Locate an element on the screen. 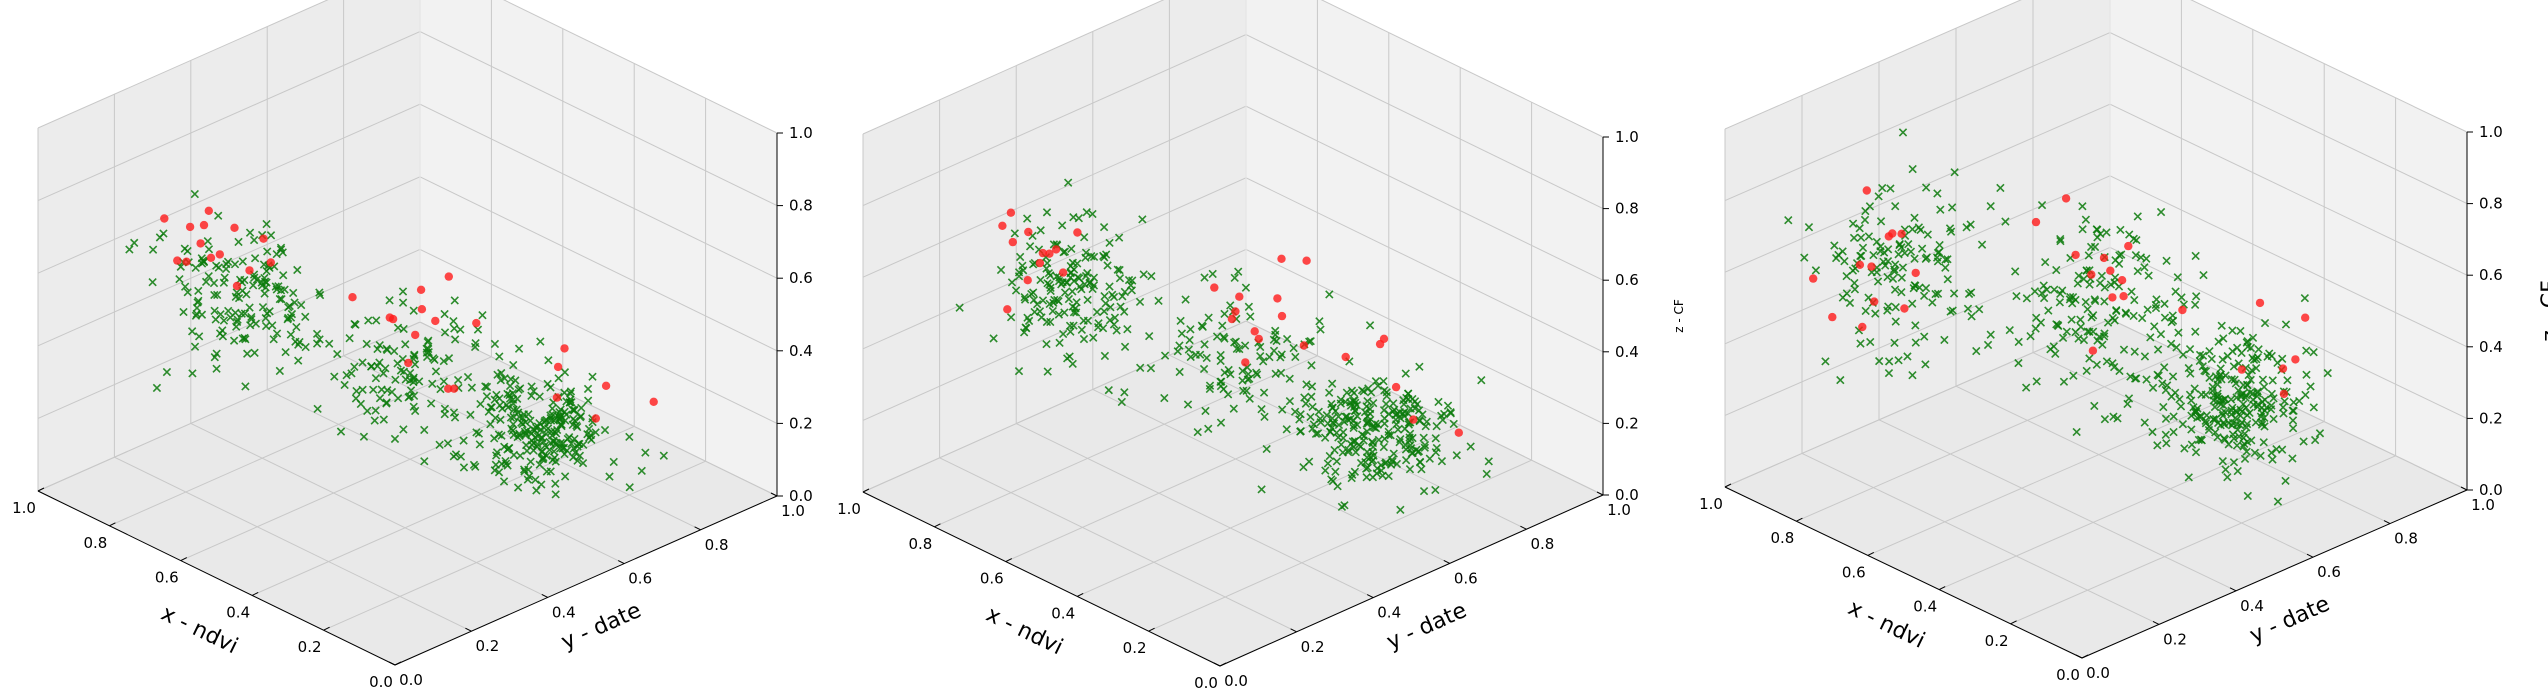 This screenshot has width=2548, height=699. pane-left is located at coordinates (229, 245).